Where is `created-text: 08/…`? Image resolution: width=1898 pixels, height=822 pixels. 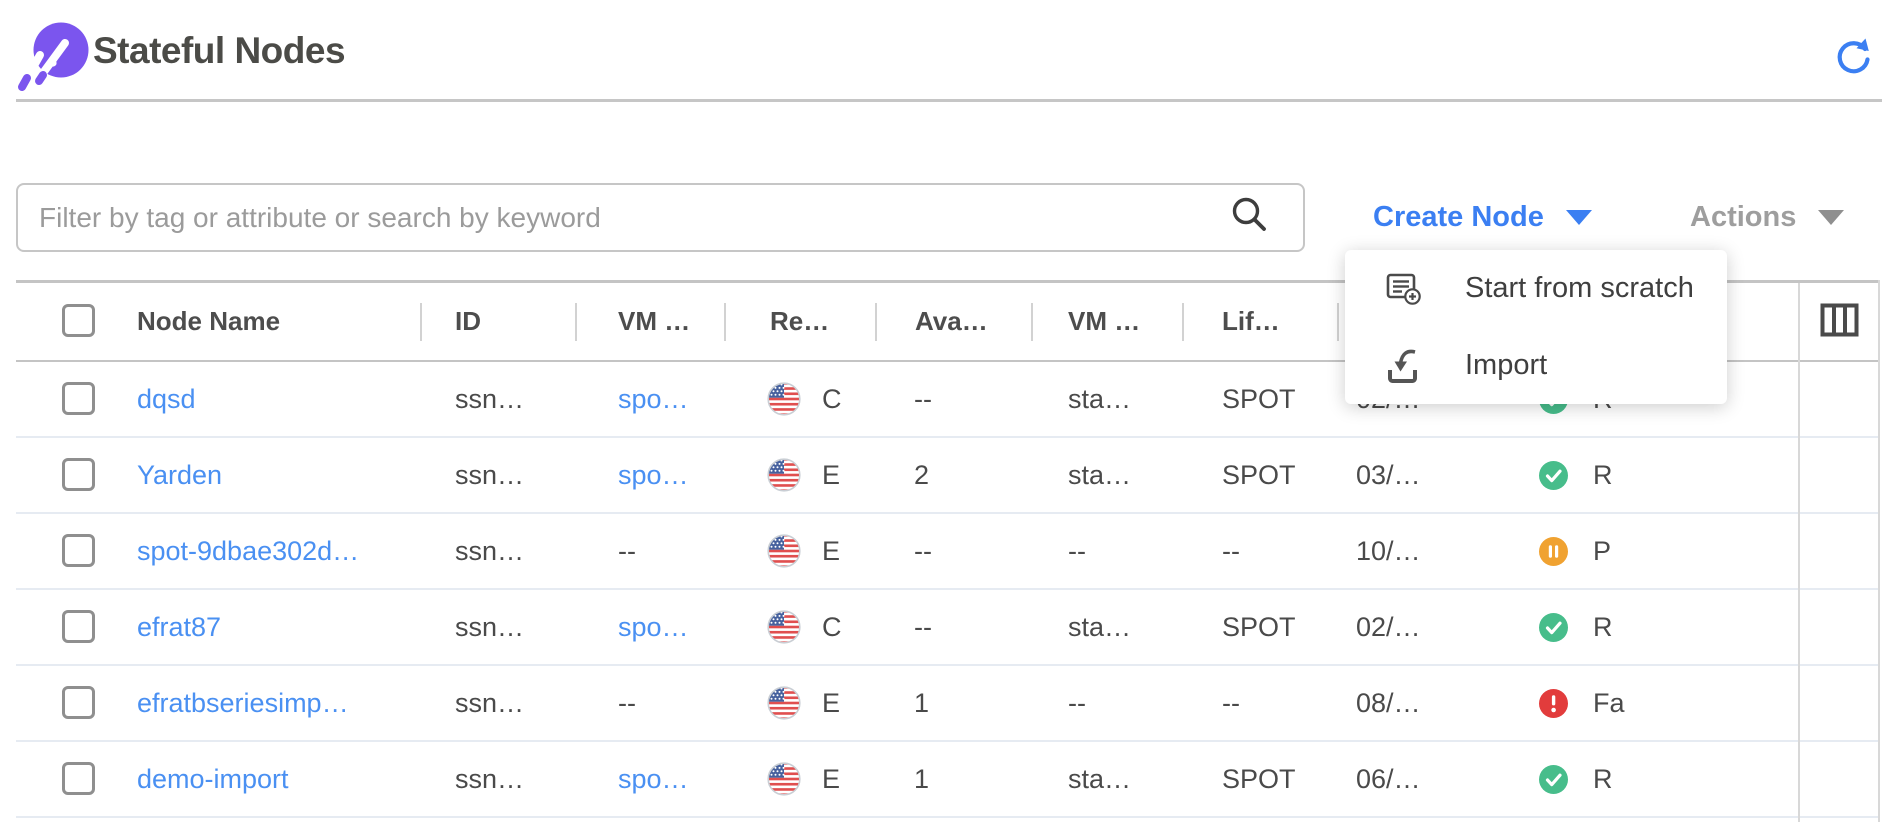 created-text: 08/… is located at coordinates (1388, 702).